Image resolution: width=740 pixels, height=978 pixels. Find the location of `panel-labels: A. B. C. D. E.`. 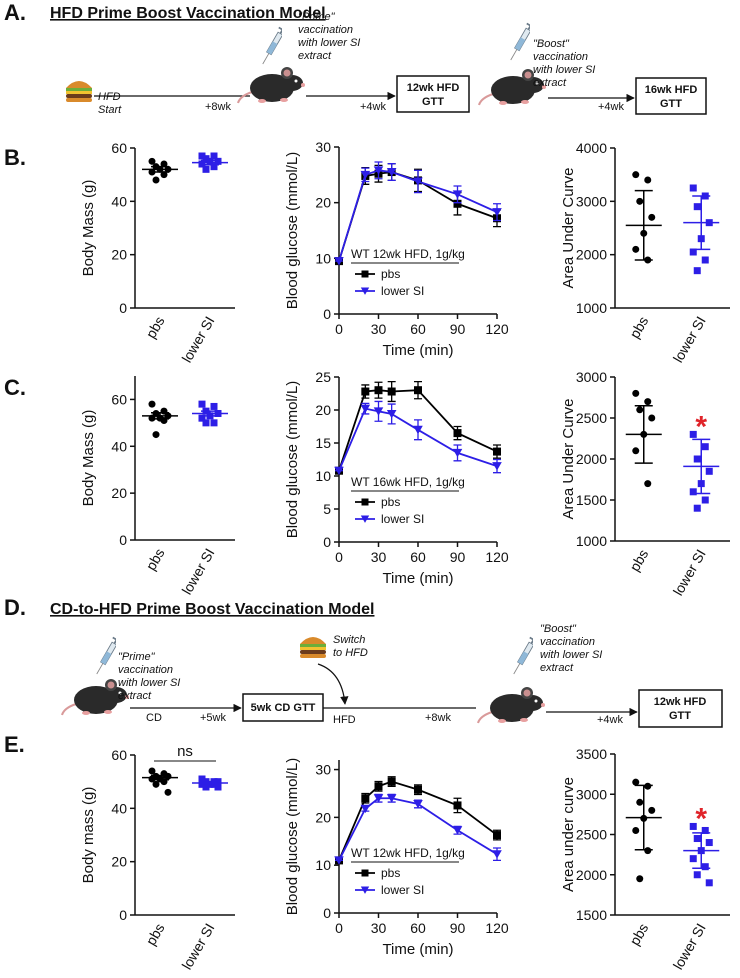

panel-labels: A. B. C. D. E. is located at coordinates (15, 378).